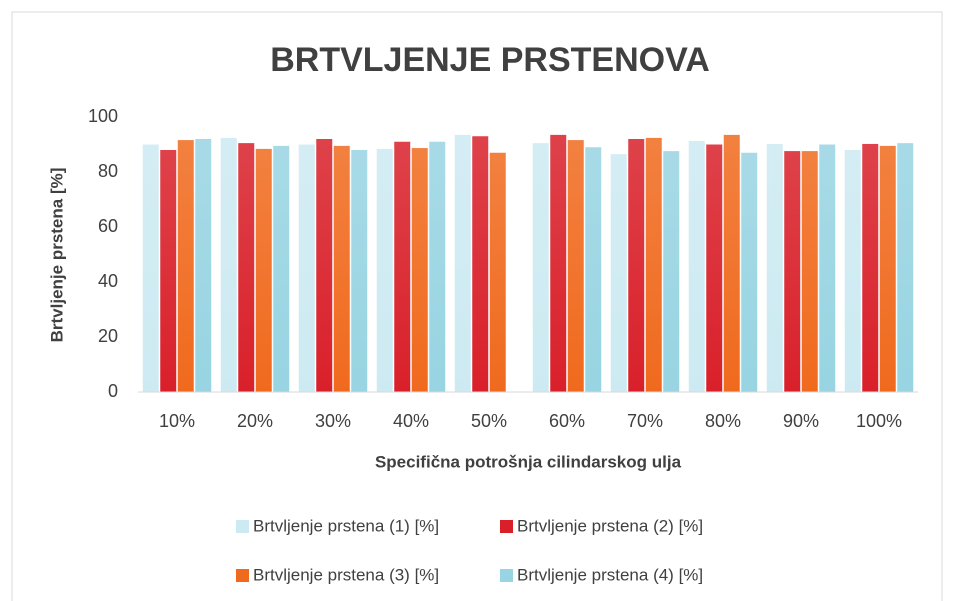 Image resolution: width=955 pixels, height=601 pixels. Describe the element at coordinates (113, 391) in the screenshot. I see `y-tick-label: 0` at that location.